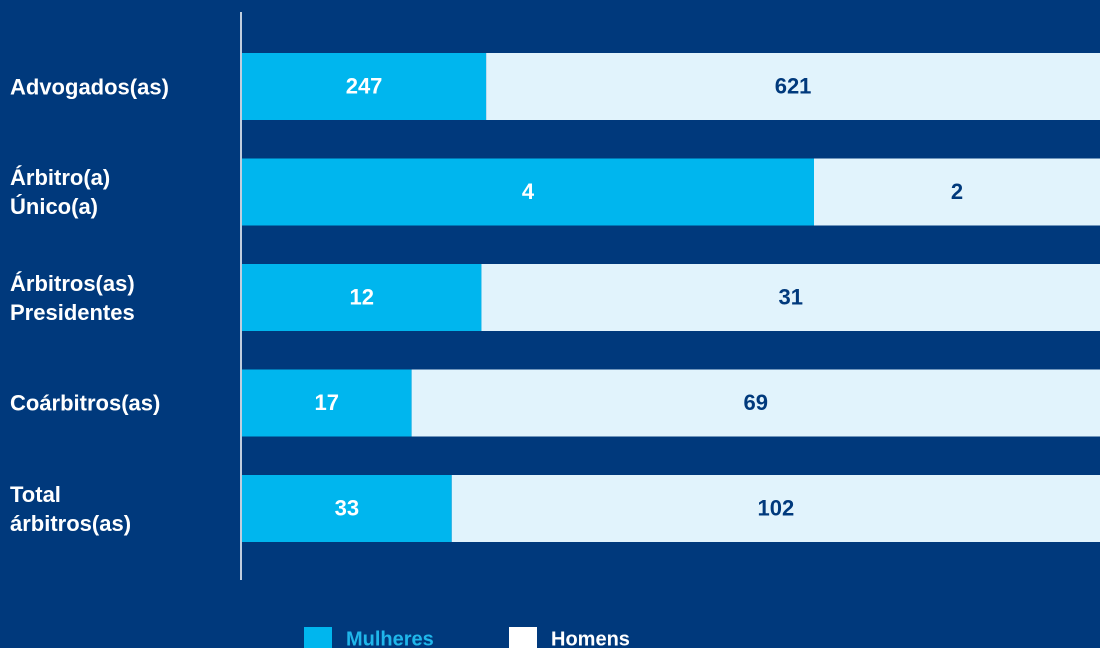 The height and width of the screenshot is (648, 1100). What do you see at coordinates (590, 638) in the screenshot?
I see `legend-label: Homens` at bounding box center [590, 638].